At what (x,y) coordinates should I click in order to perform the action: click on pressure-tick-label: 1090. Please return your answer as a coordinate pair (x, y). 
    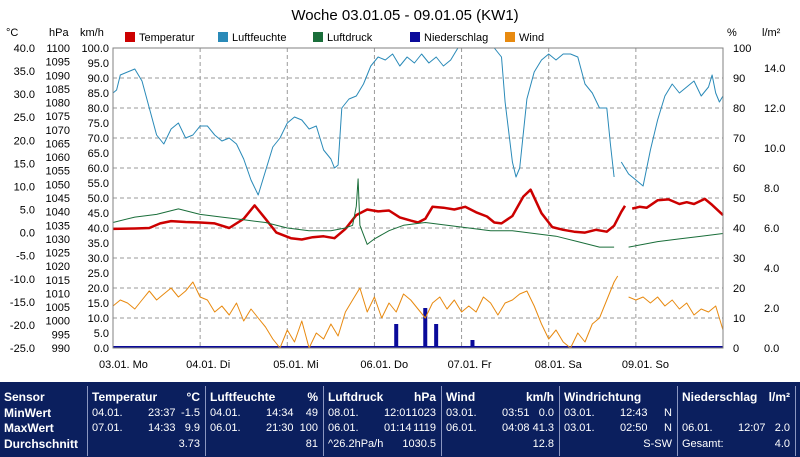
    Looking at the image, I should click on (58, 76).